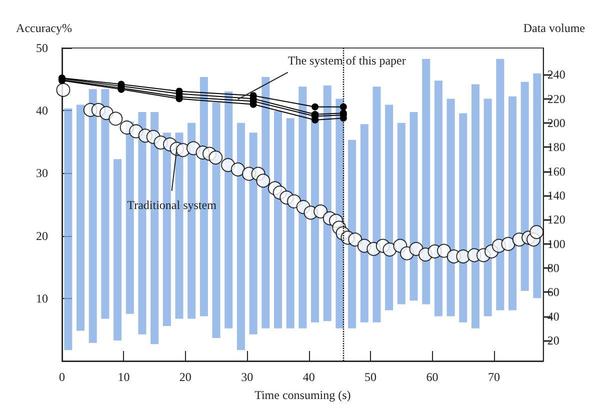 The width and height of the screenshot is (596, 414). I want to click on y-tick-label: 50, so click(42, 48).